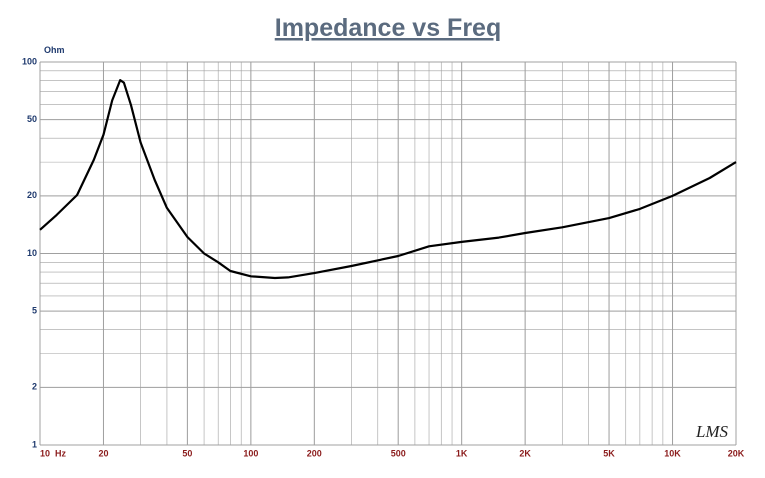 Image resolution: width=765 pixels, height=478 pixels. Describe the element at coordinates (32, 253) in the screenshot. I see `y-tick-label: 10` at that location.